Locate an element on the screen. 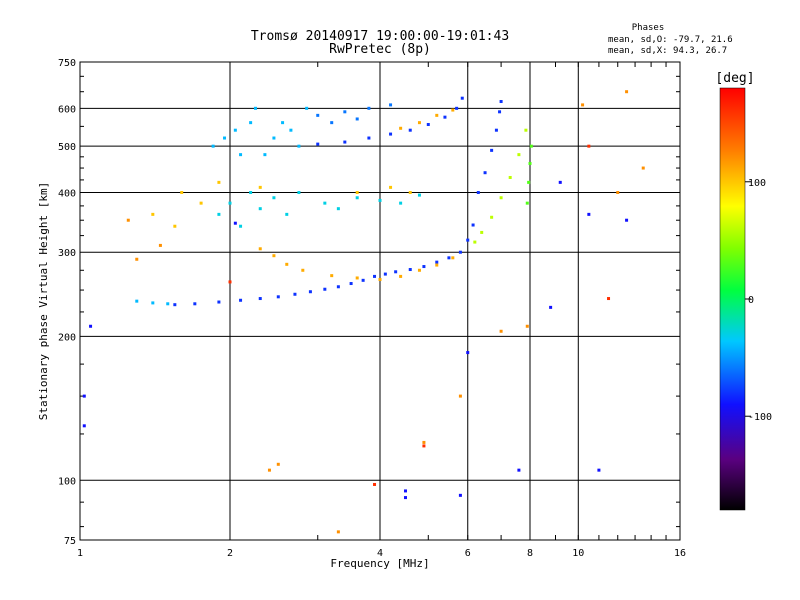 This screenshot has width=800, height=600. y-tick-label: 75 is located at coordinates (70, 541).